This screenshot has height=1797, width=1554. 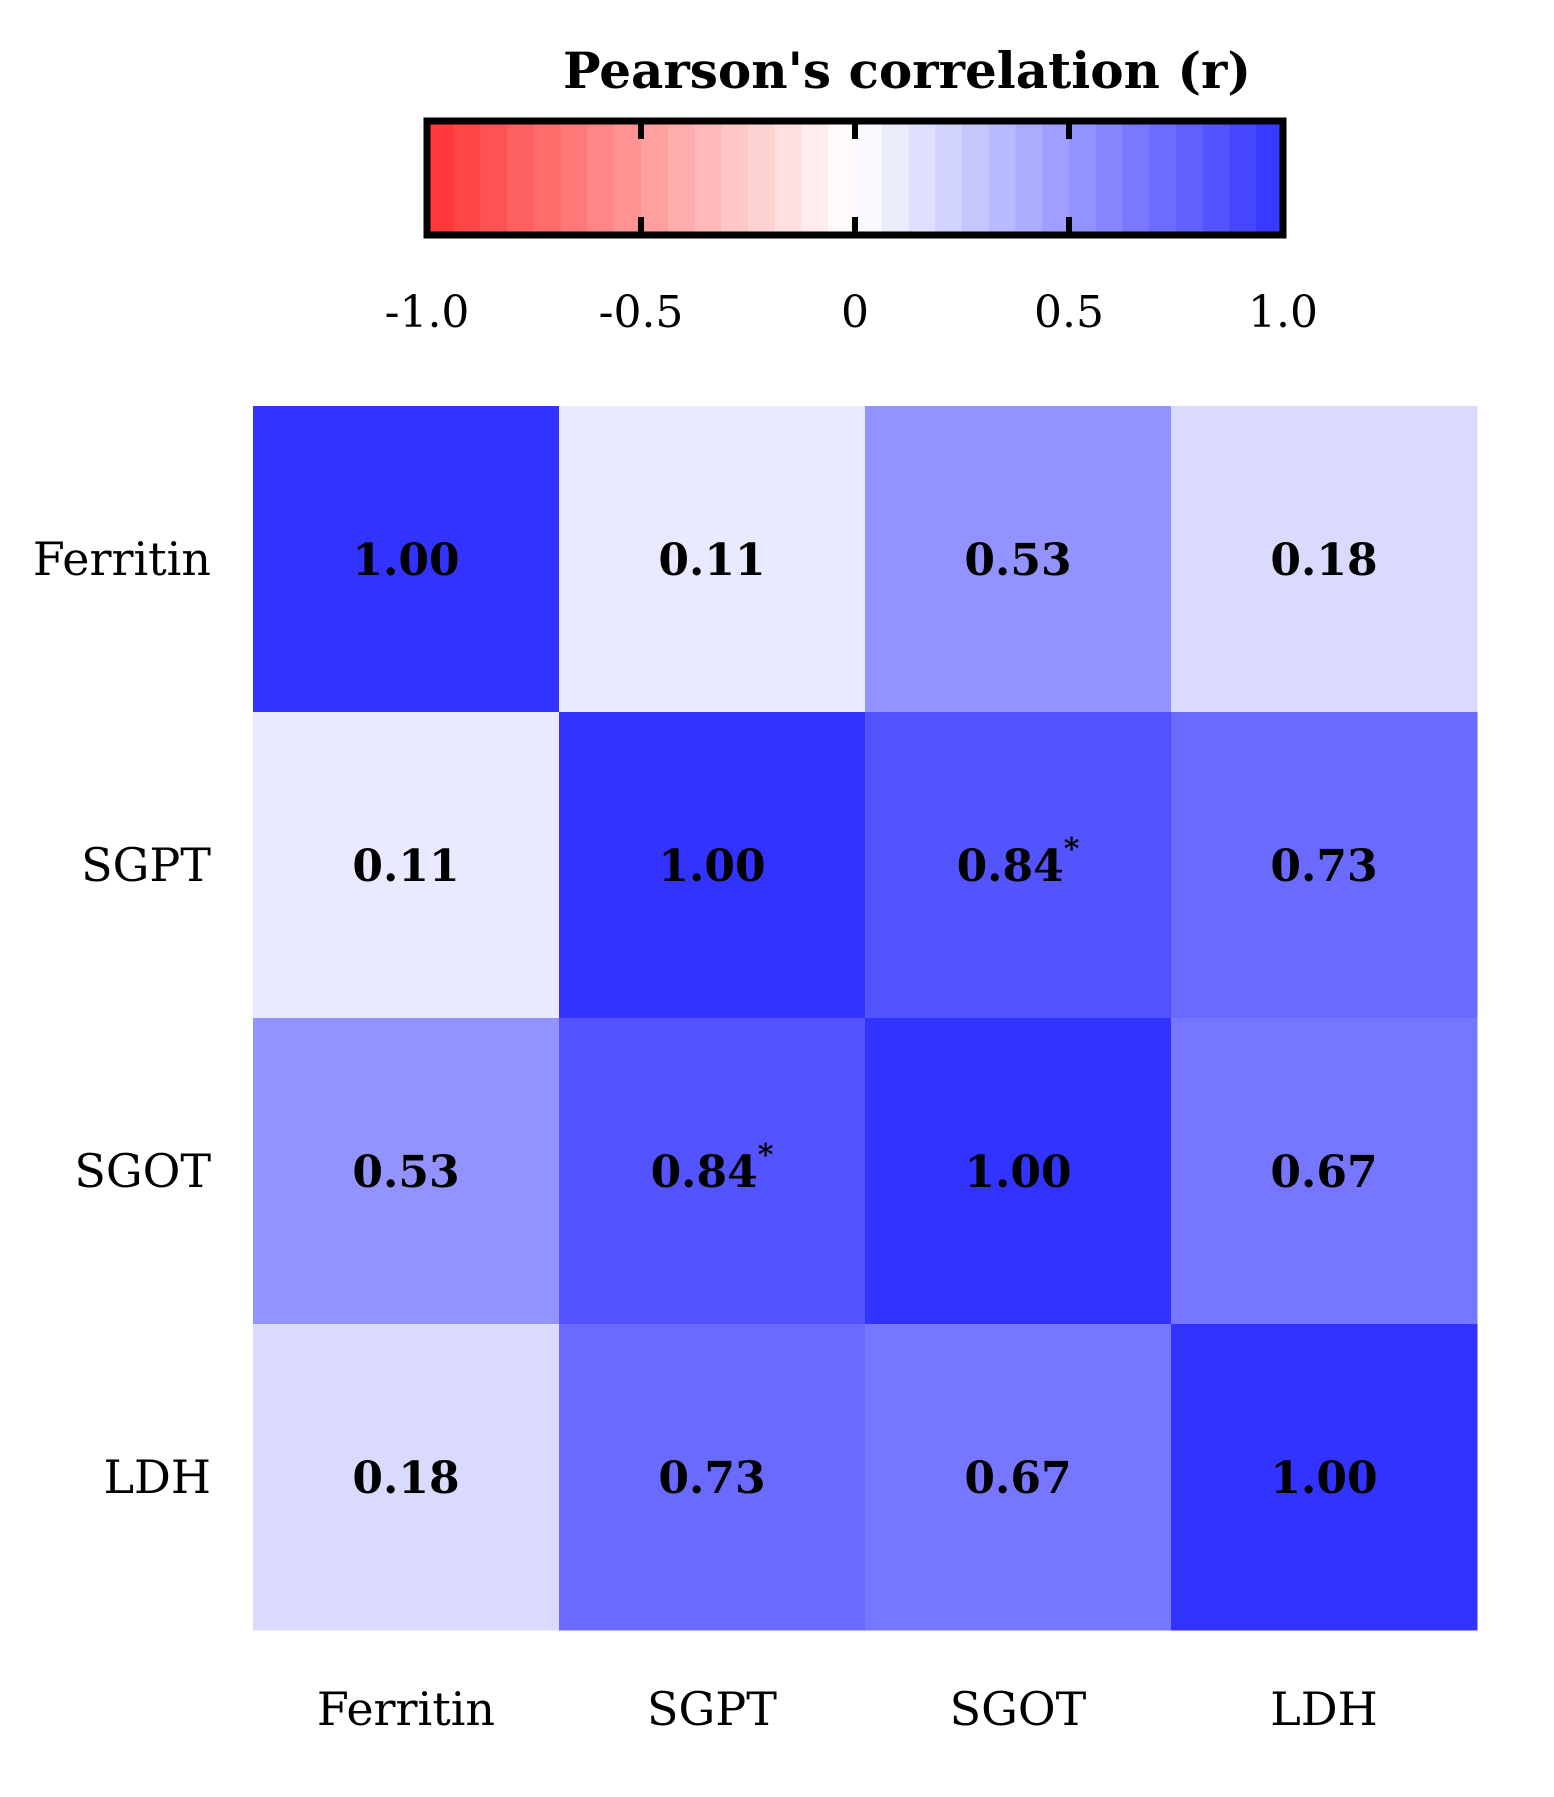 I want to click on chart-title: Pearson's correlation (r), so click(x=907, y=70).